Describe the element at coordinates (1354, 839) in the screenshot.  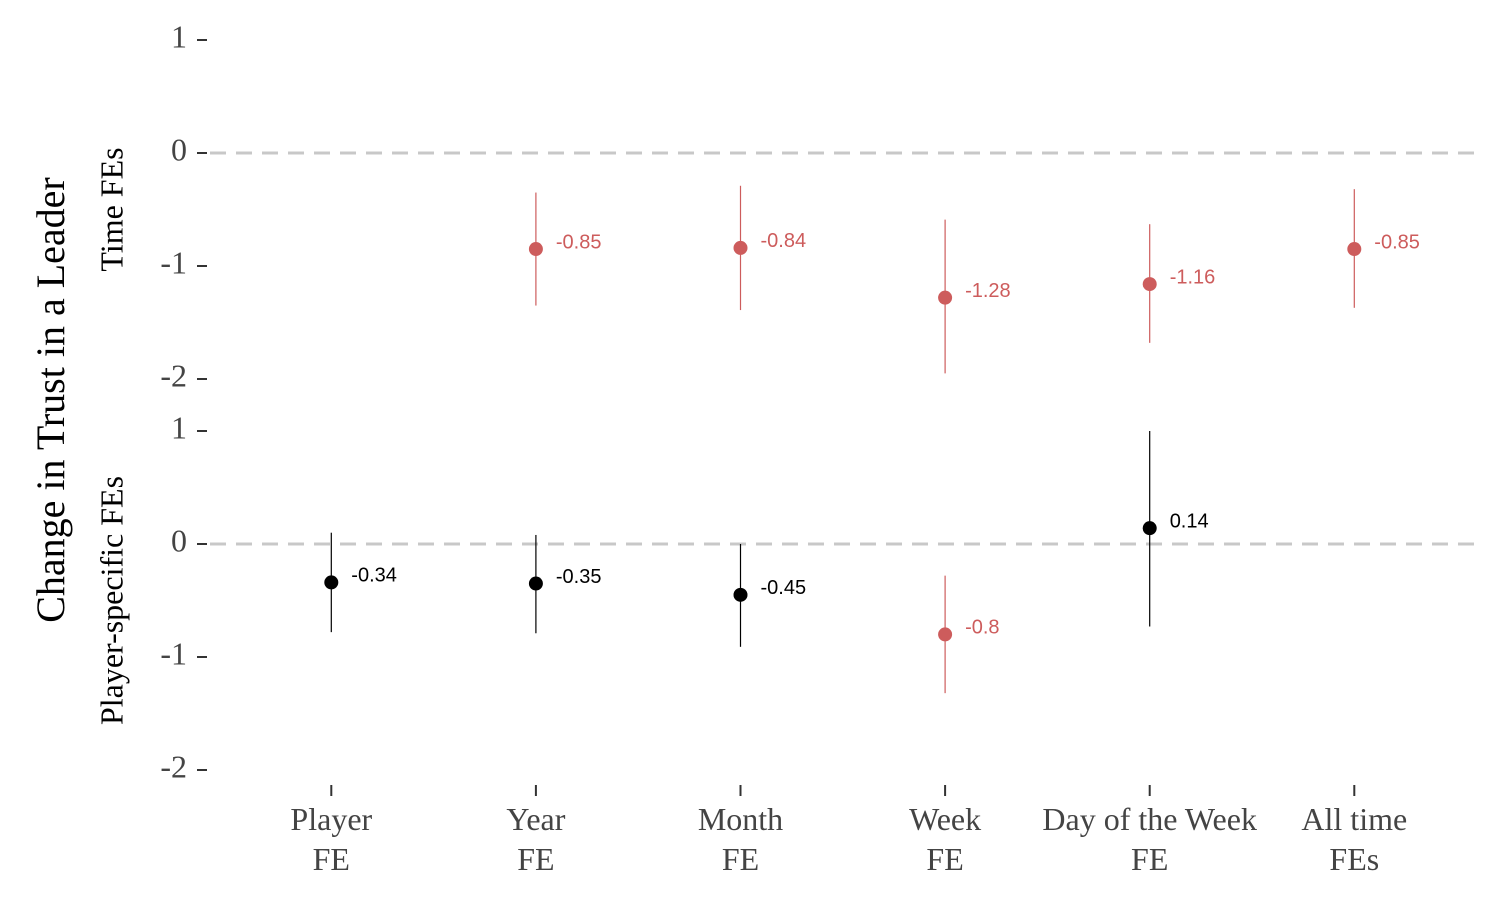
I see `x-tick-label: All time FEs` at that location.